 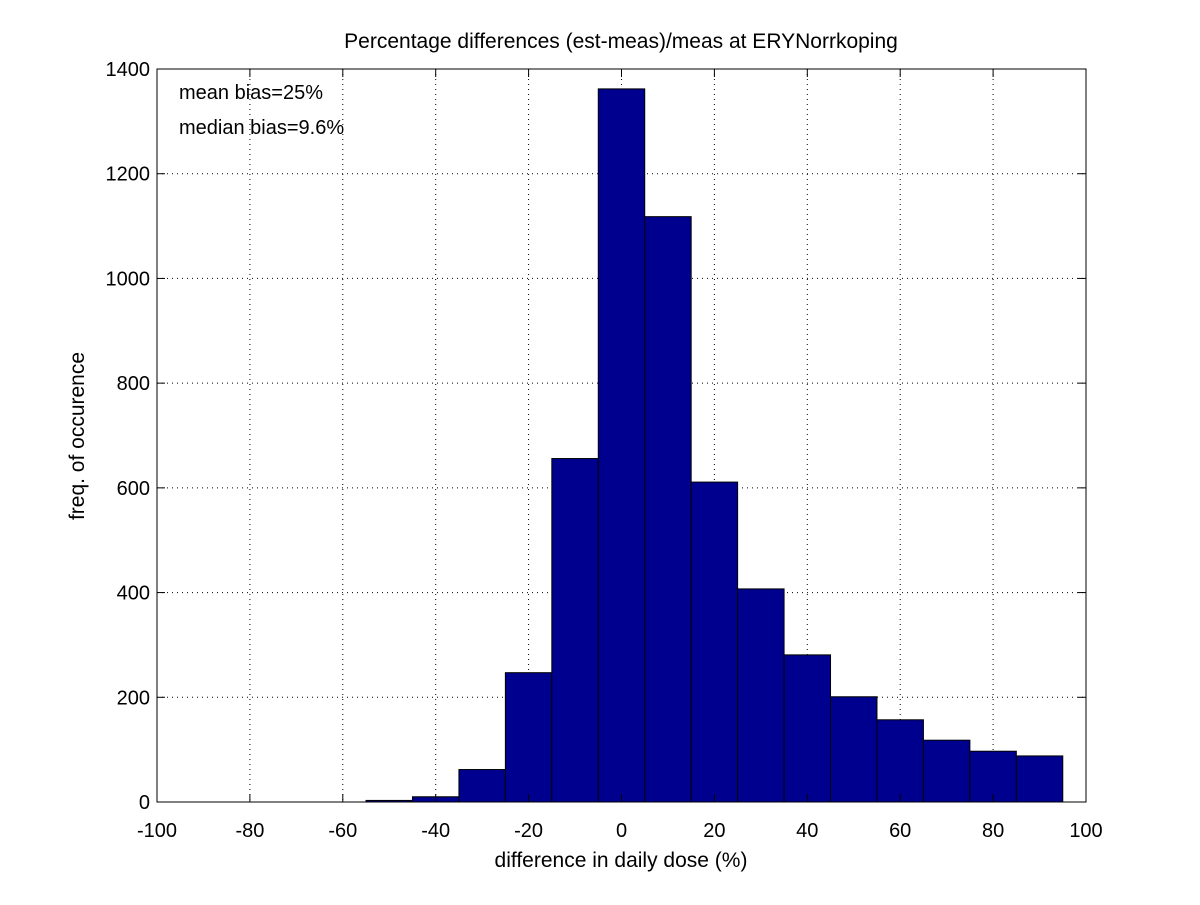 What do you see at coordinates (1085, 831) in the screenshot?
I see `x-tick-label: 100` at bounding box center [1085, 831].